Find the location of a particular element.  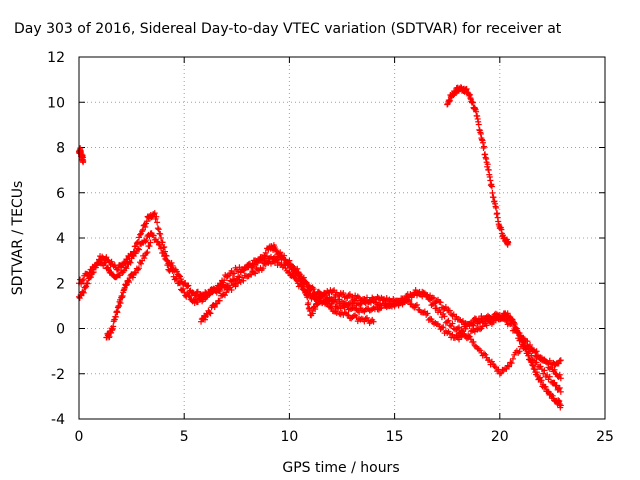

y-axis-label: SDTVAR / TECUs is located at coordinates (18, 238).